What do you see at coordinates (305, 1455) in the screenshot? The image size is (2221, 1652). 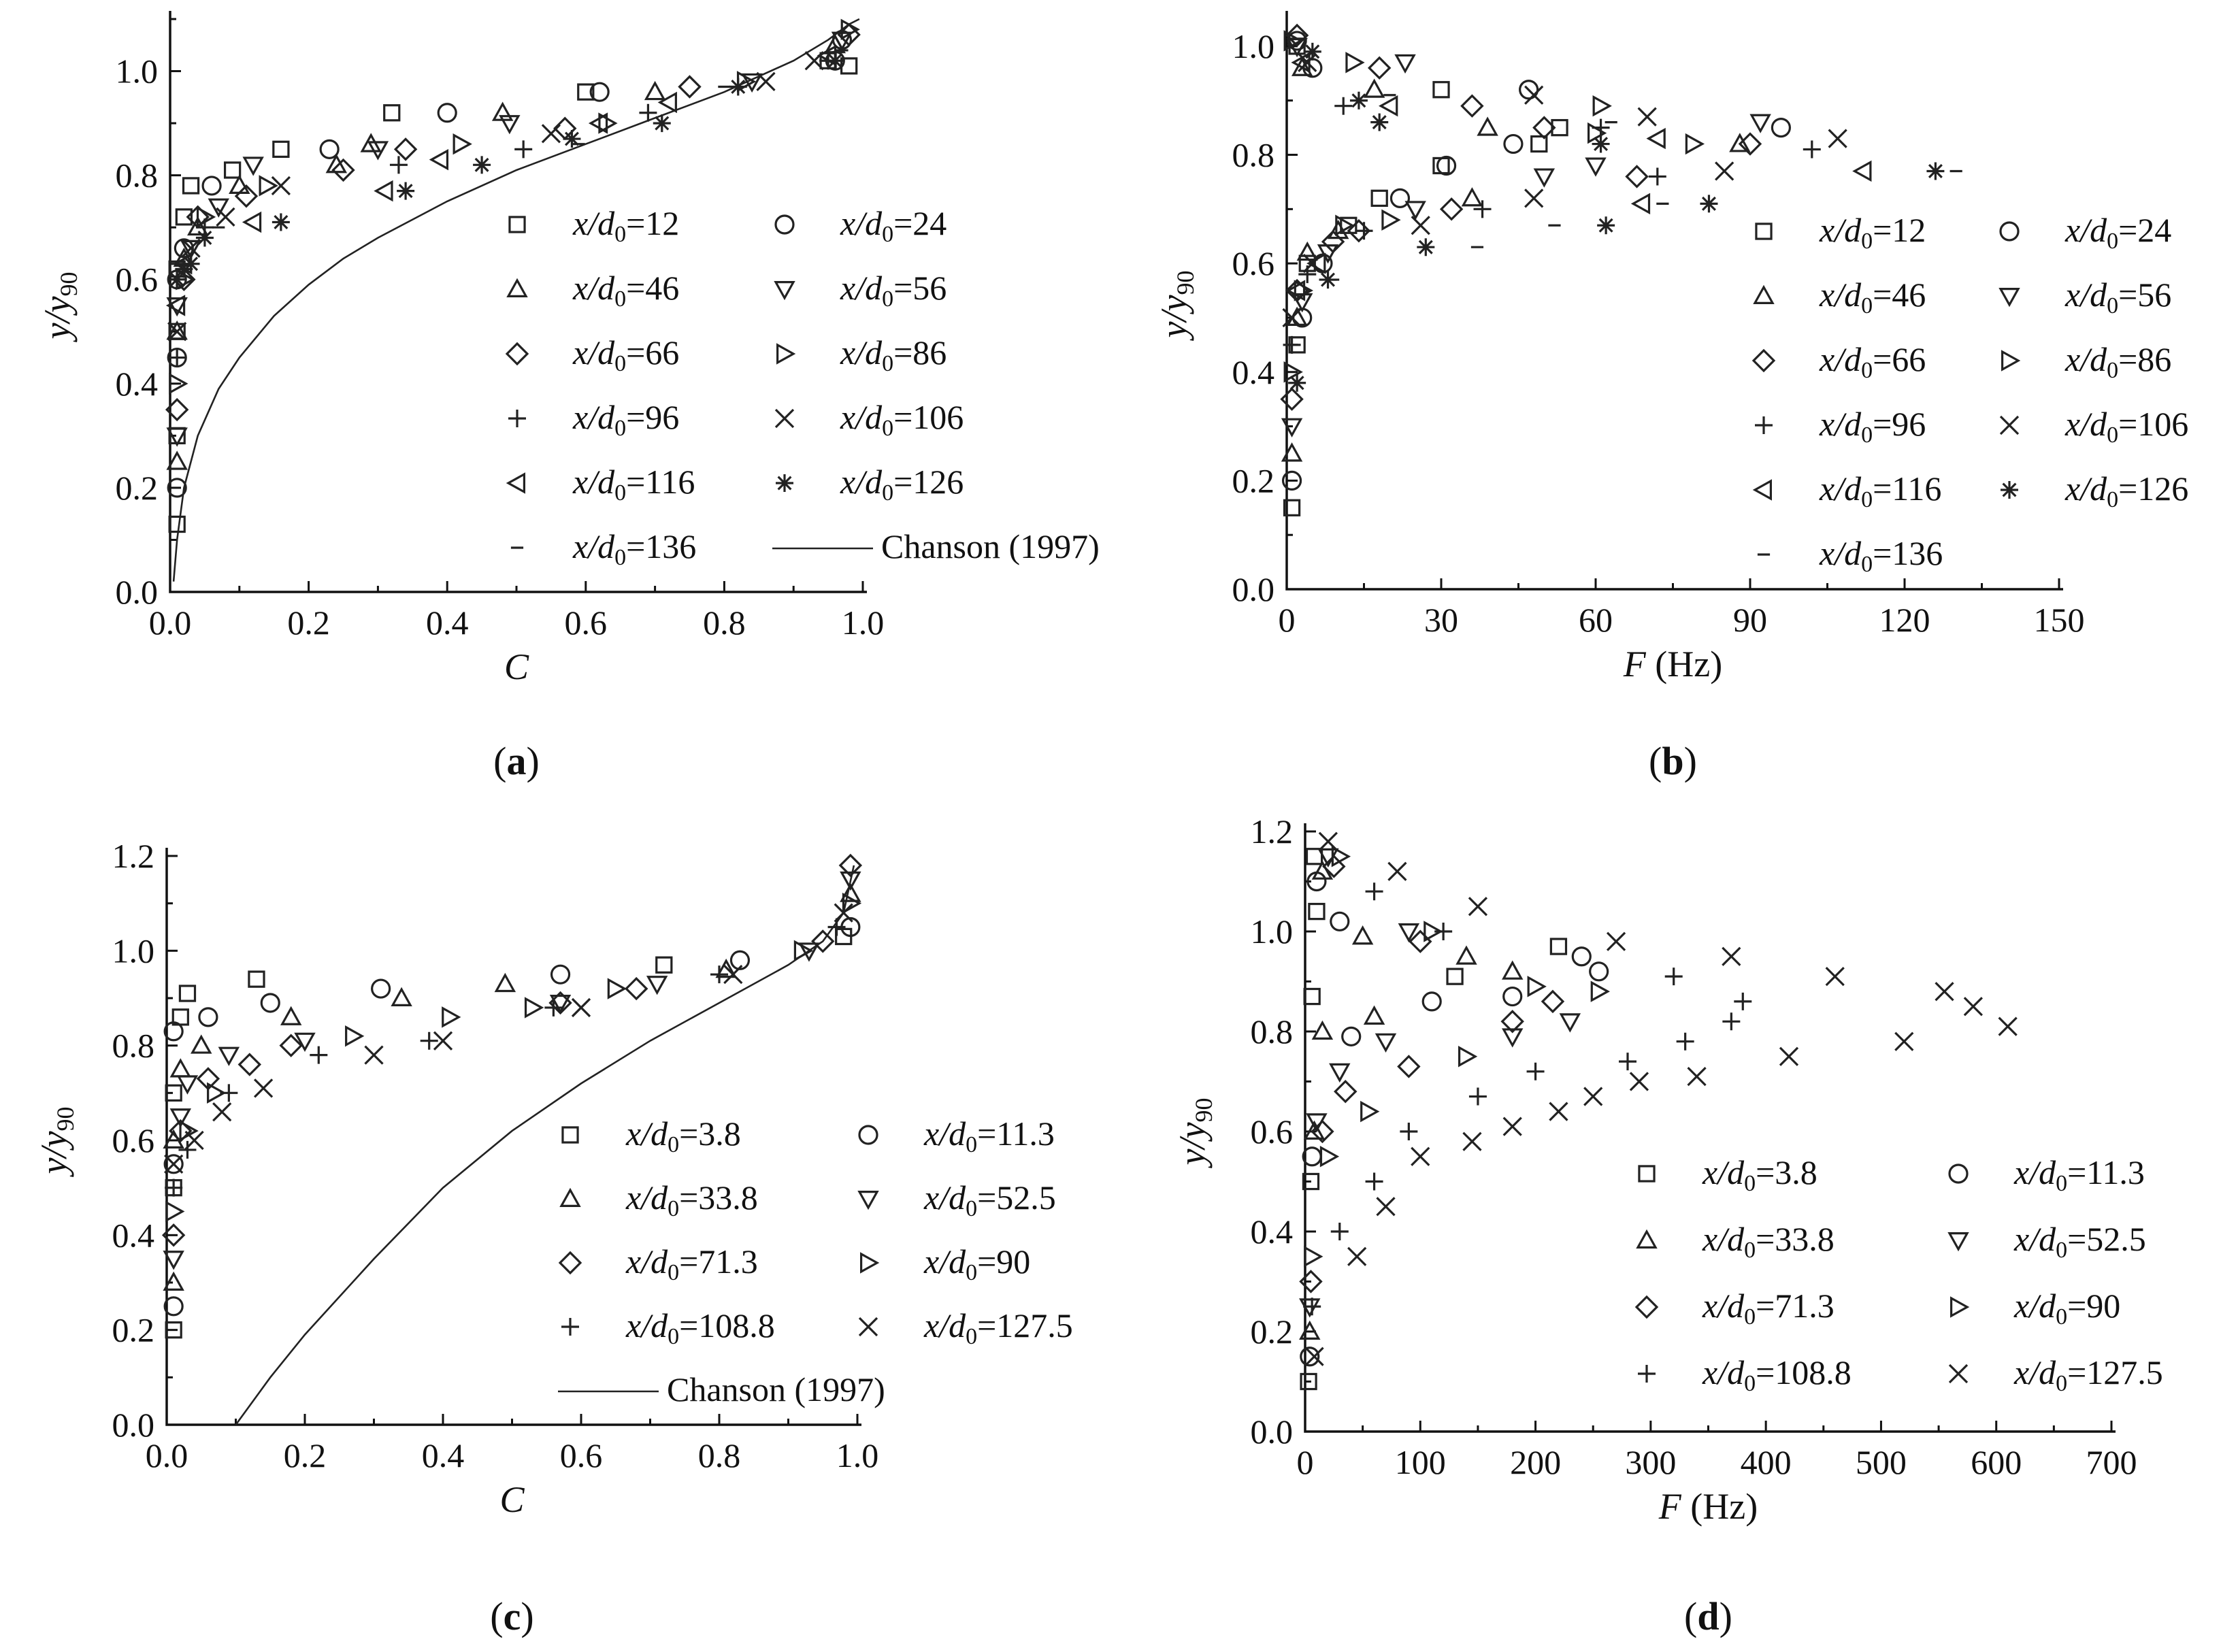 I see `x-tick-label: 0.2` at bounding box center [305, 1455].